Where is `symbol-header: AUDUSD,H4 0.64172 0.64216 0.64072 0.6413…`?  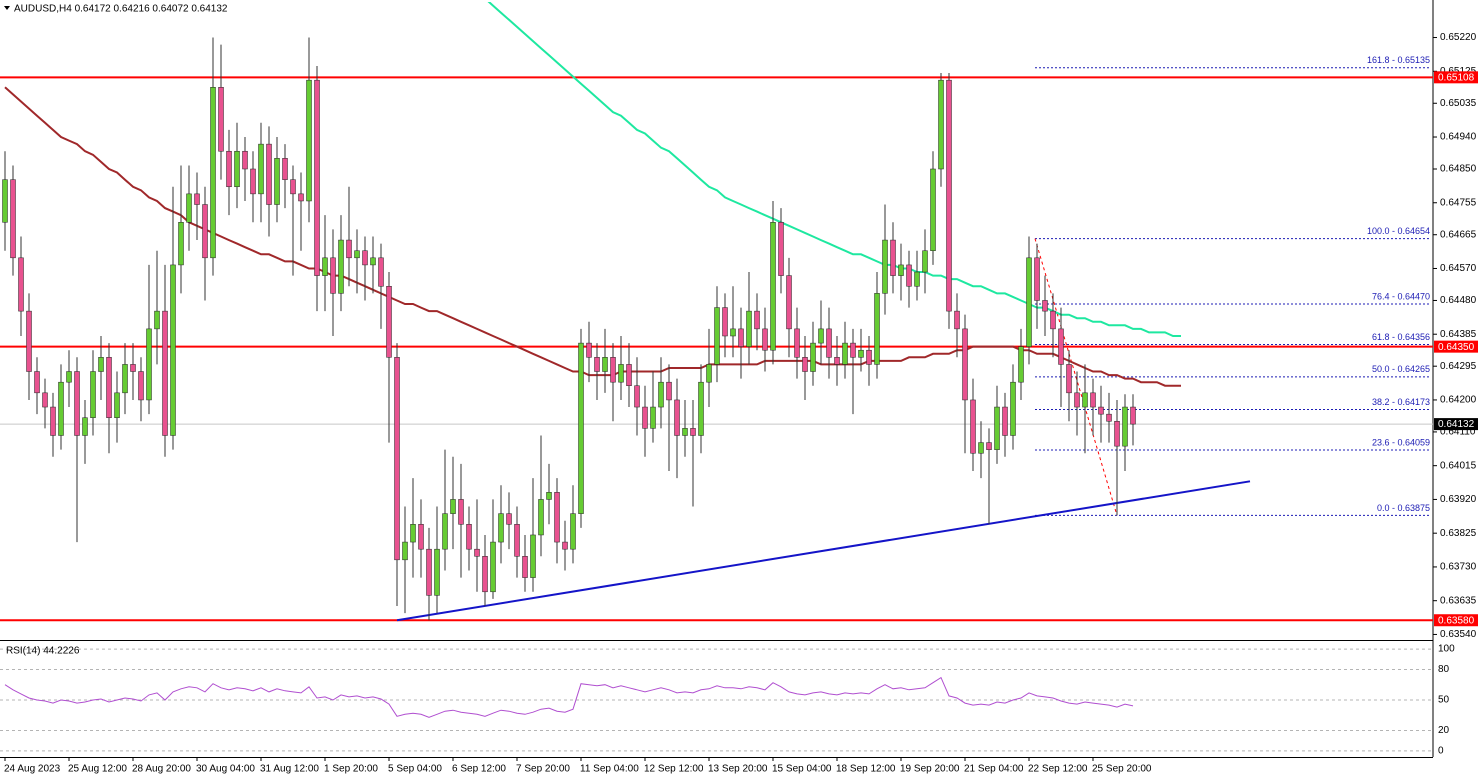
symbol-header: AUDUSD,H4 0.64172 0.64216 0.64072 0.6413… is located at coordinates (121, 9).